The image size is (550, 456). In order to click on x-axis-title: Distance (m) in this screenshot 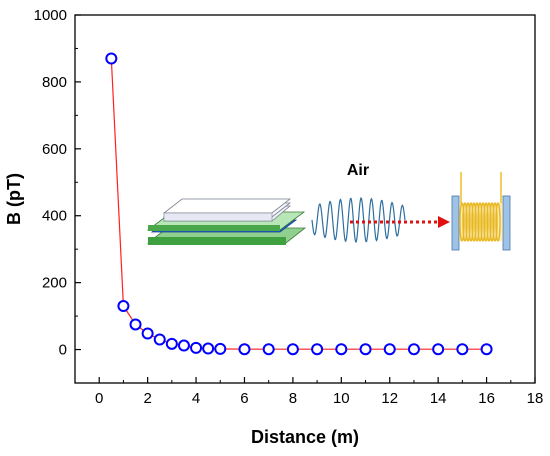, I will do `click(305, 437)`.